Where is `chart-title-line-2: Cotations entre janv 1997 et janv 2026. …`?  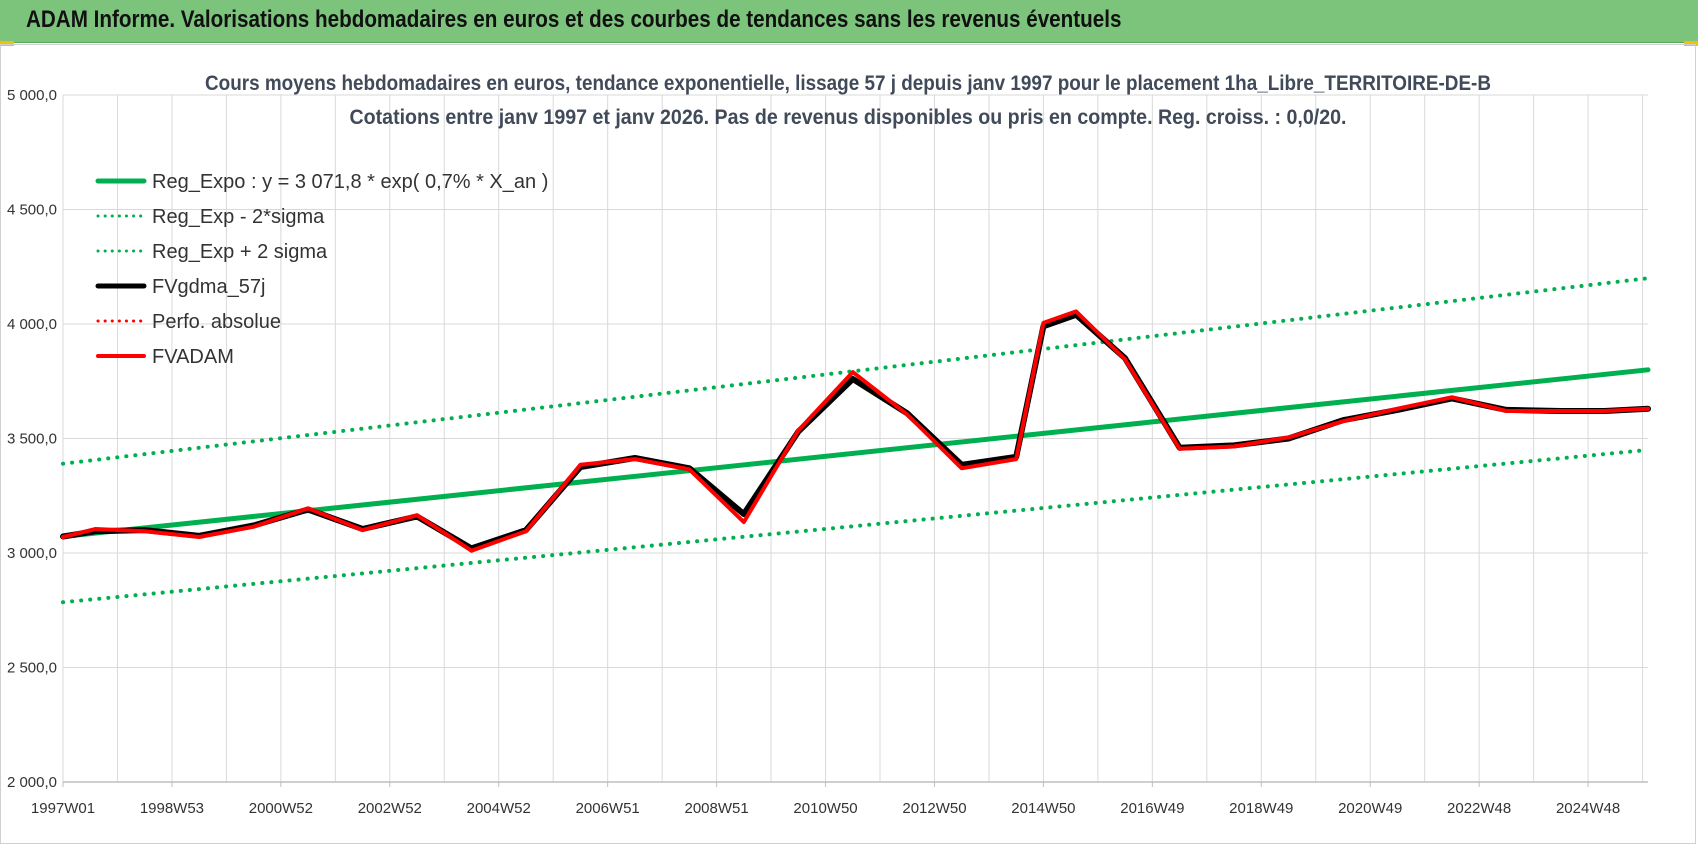
chart-title-line-2: Cotations entre janv 1997 et janv 2026. … is located at coordinates (848, 117).